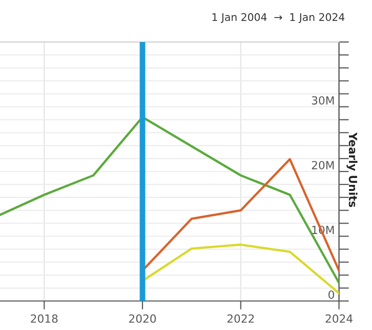 The image size is (372, 330). I want to click on y2-tick-label: 30M, so click(323, 100).